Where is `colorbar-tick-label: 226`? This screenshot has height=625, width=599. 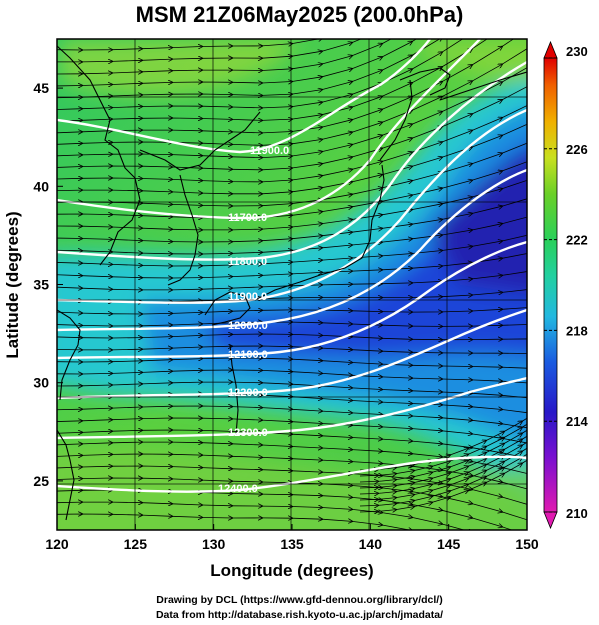
colorbar-tick-label: 226 is located at coordinates (577, 149).